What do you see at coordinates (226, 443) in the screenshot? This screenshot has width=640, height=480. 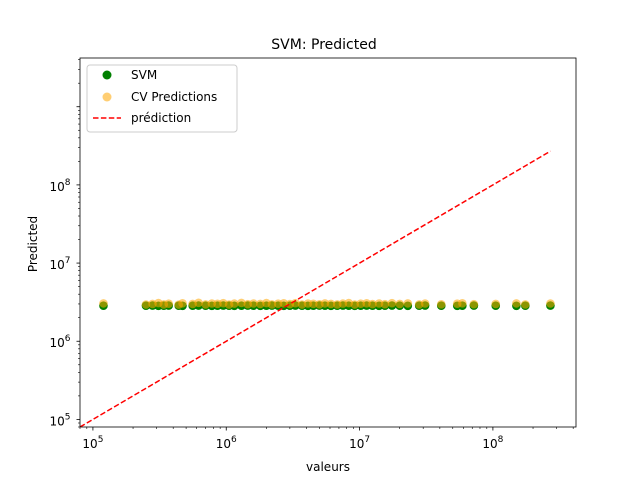 I see `x-tick-label: 10⁶` at bounding box center [226, 443].